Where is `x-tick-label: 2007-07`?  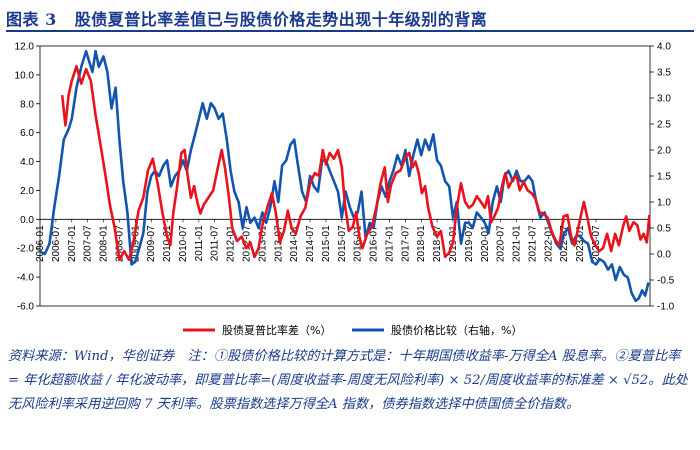
x-tick-label: 2007-07 is located at coordinates (88, 243).